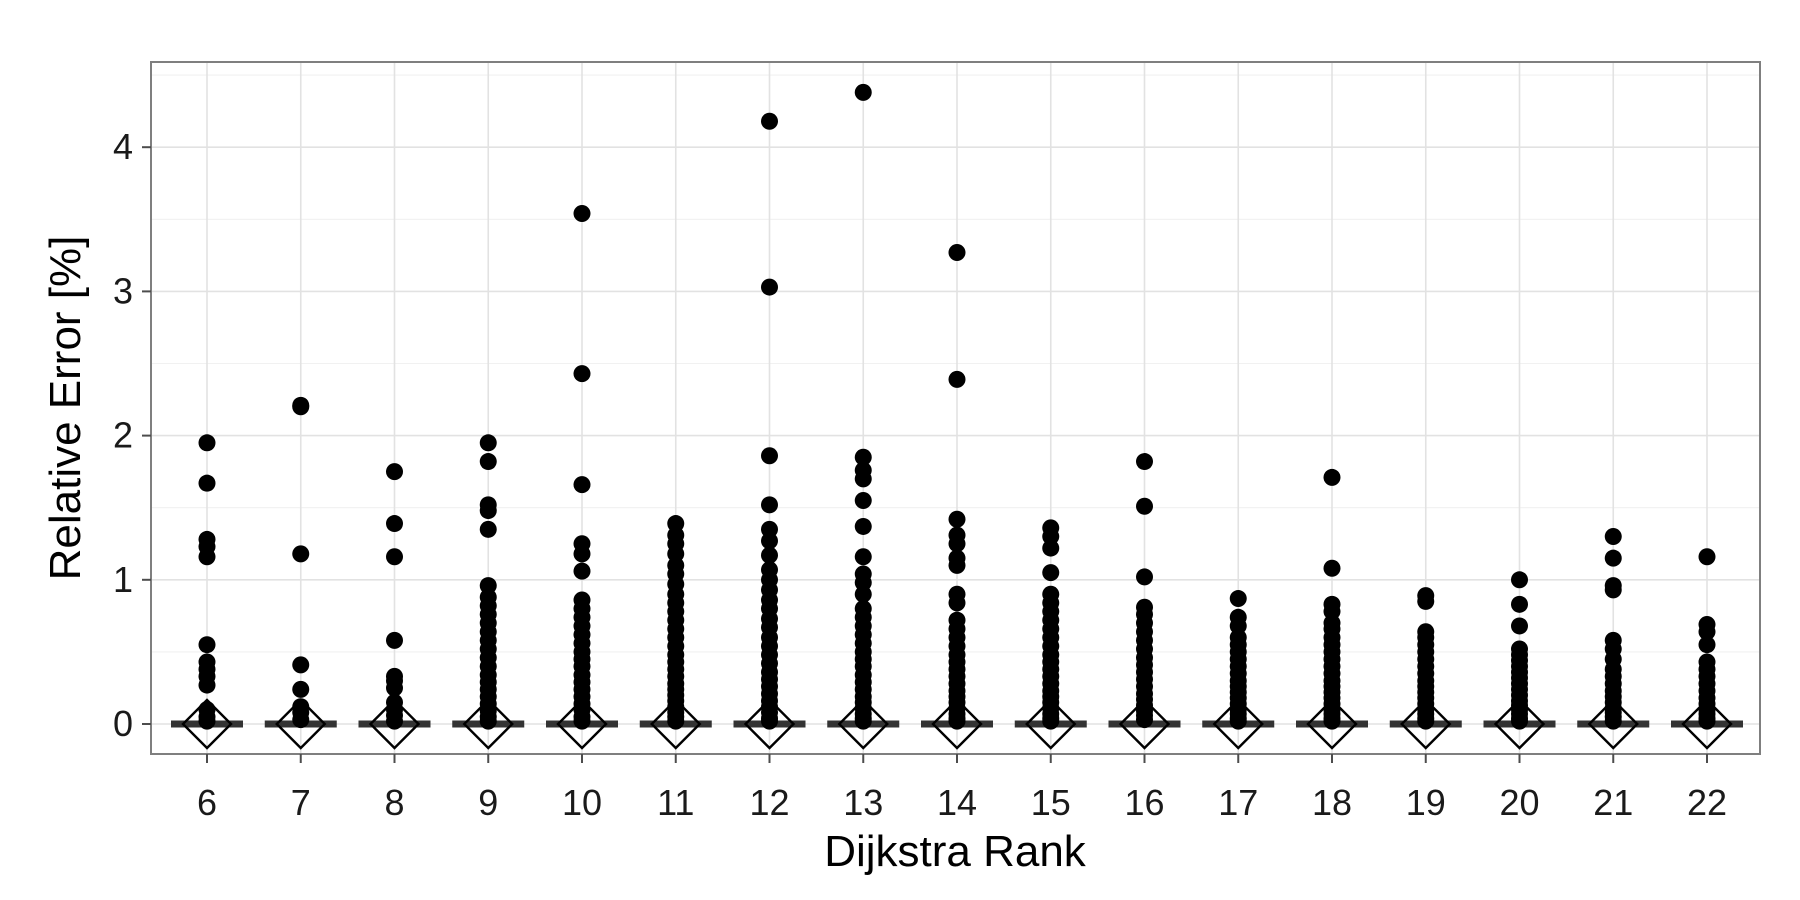 The image size is (1800, 900). Describe the element at coordinates (1707, 802) in the screenshot. I see `x-tick-label: 22` at that location.